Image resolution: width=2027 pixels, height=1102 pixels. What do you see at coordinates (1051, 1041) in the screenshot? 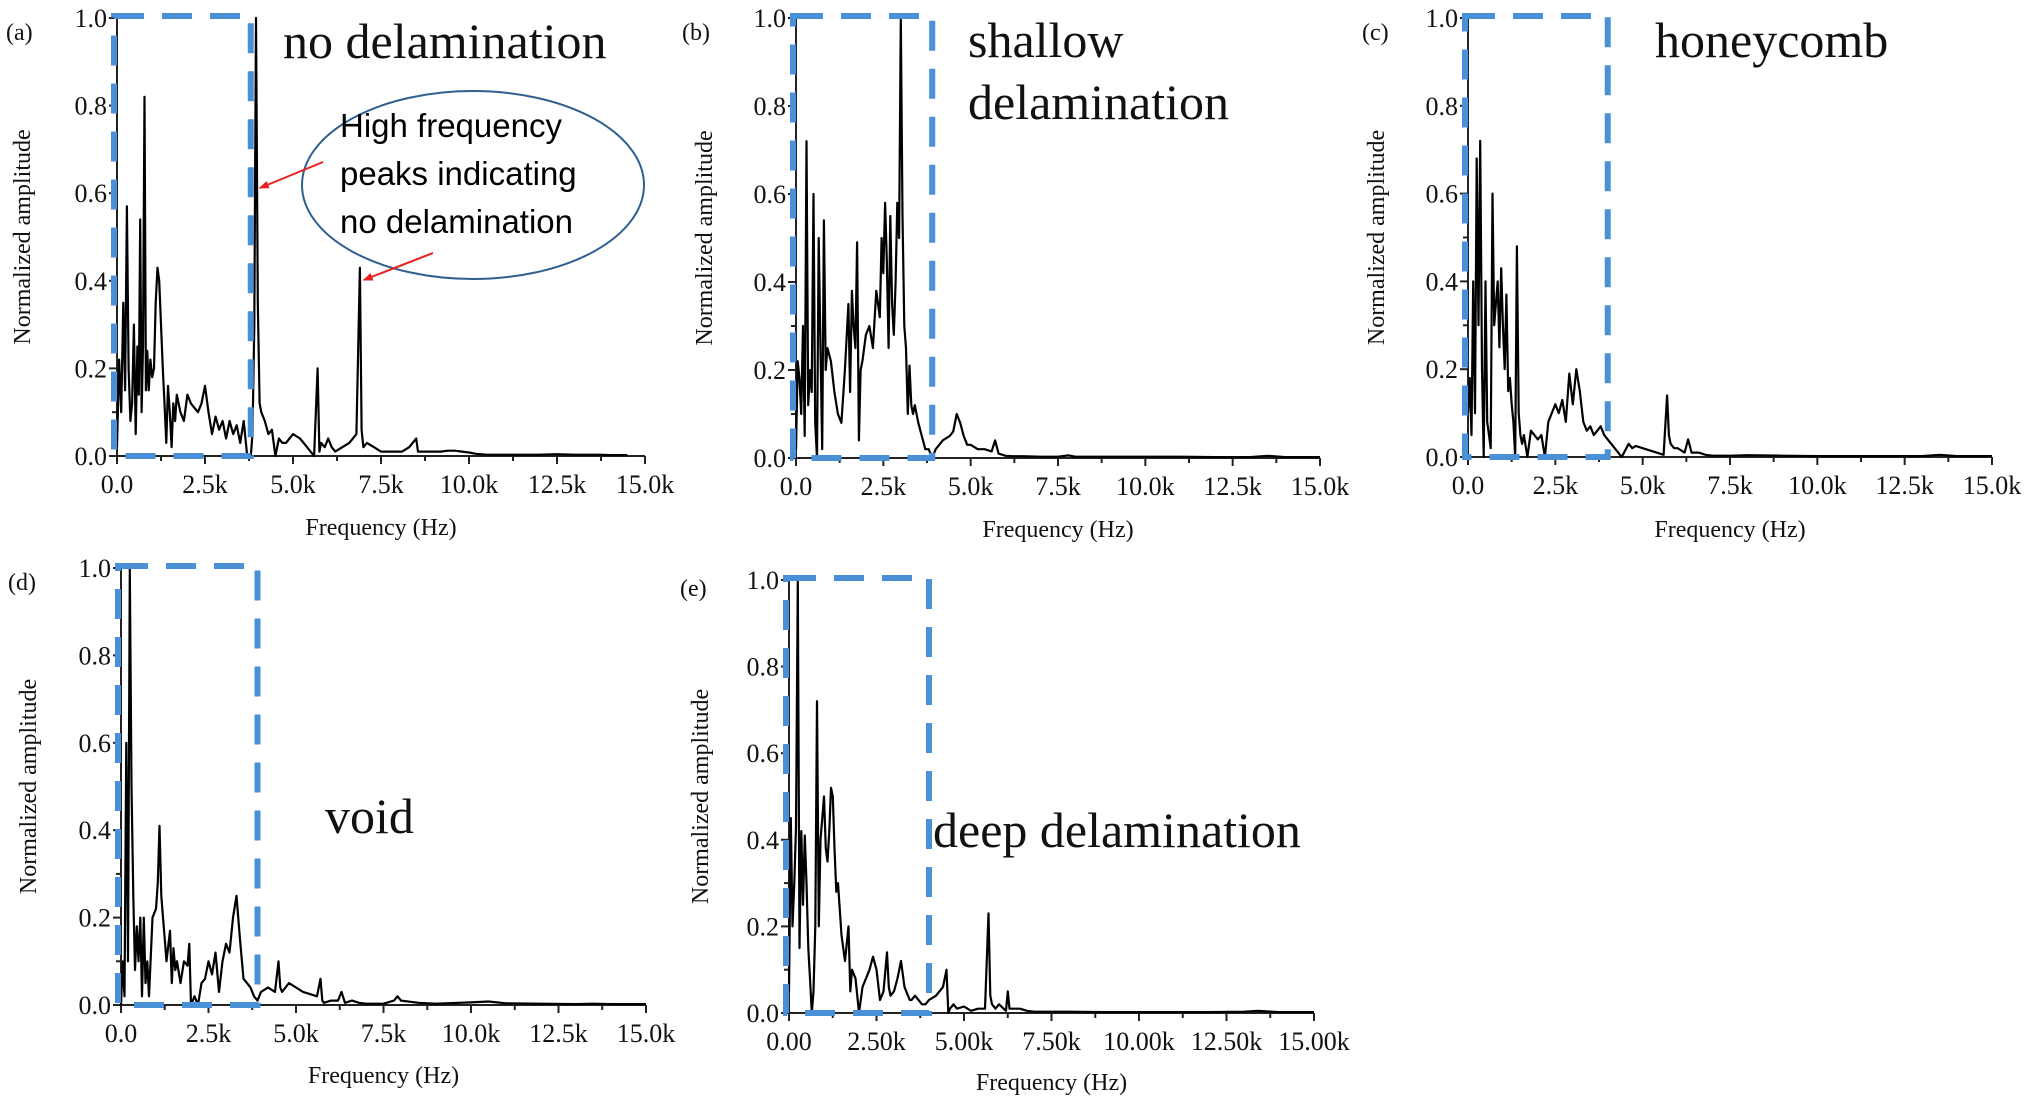
I see `x-tick-label: 7.50k` at bounding box center [1051, 1041].